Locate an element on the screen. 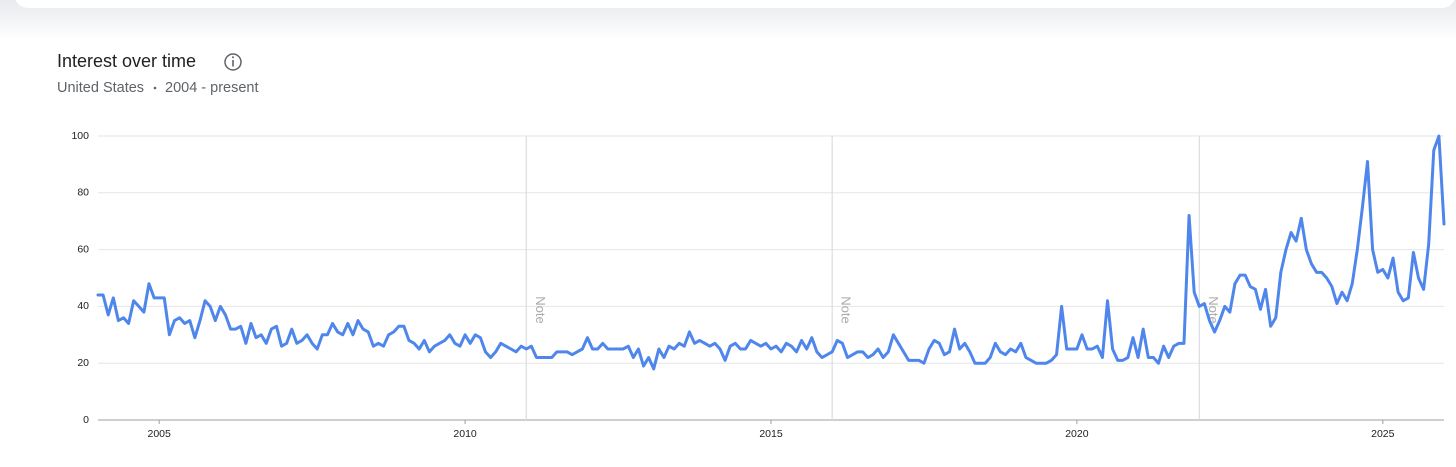 The image size is (1456, 467). y-tick-label: 0 is located at coordinates (86, 420).